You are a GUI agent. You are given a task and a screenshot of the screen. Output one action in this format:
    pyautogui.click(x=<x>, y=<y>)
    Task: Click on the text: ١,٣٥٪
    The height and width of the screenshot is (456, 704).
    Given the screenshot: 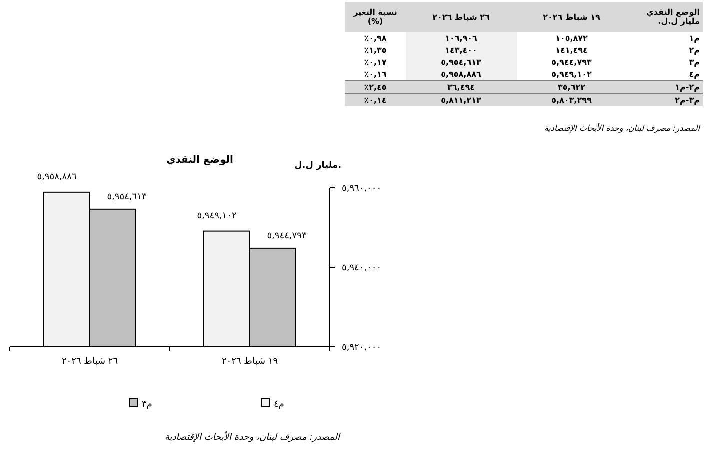 What is the action you would take?
    pyautogui.click(x=375, y=50)
    